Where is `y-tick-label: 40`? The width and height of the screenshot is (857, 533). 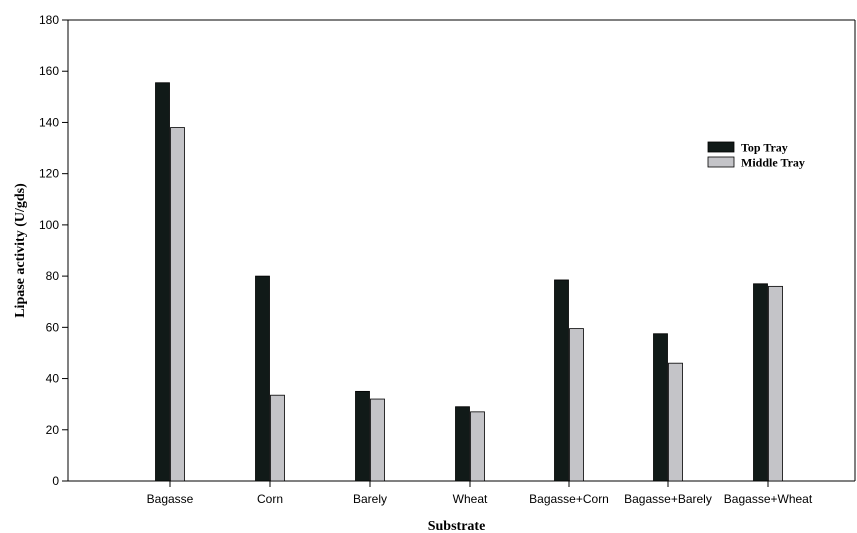
y-tick-label: 40 is located at coordinates (53, 379).